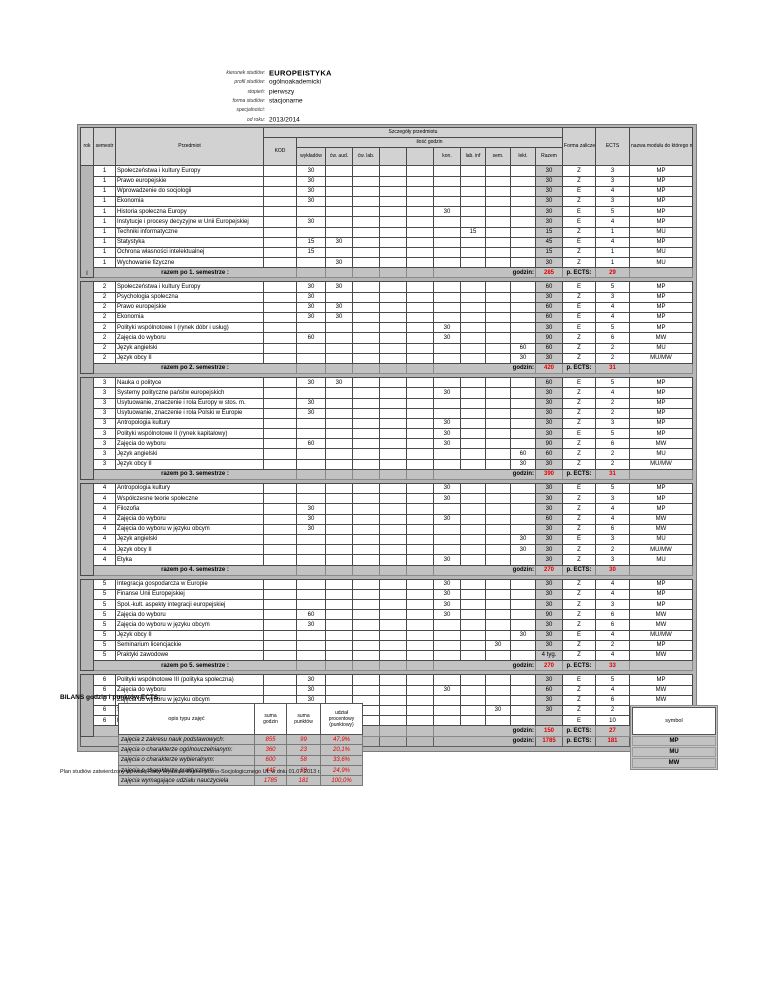 This screenshot has width=768, height=994. I want to click on hours-cell: 60, so click(523, 348).